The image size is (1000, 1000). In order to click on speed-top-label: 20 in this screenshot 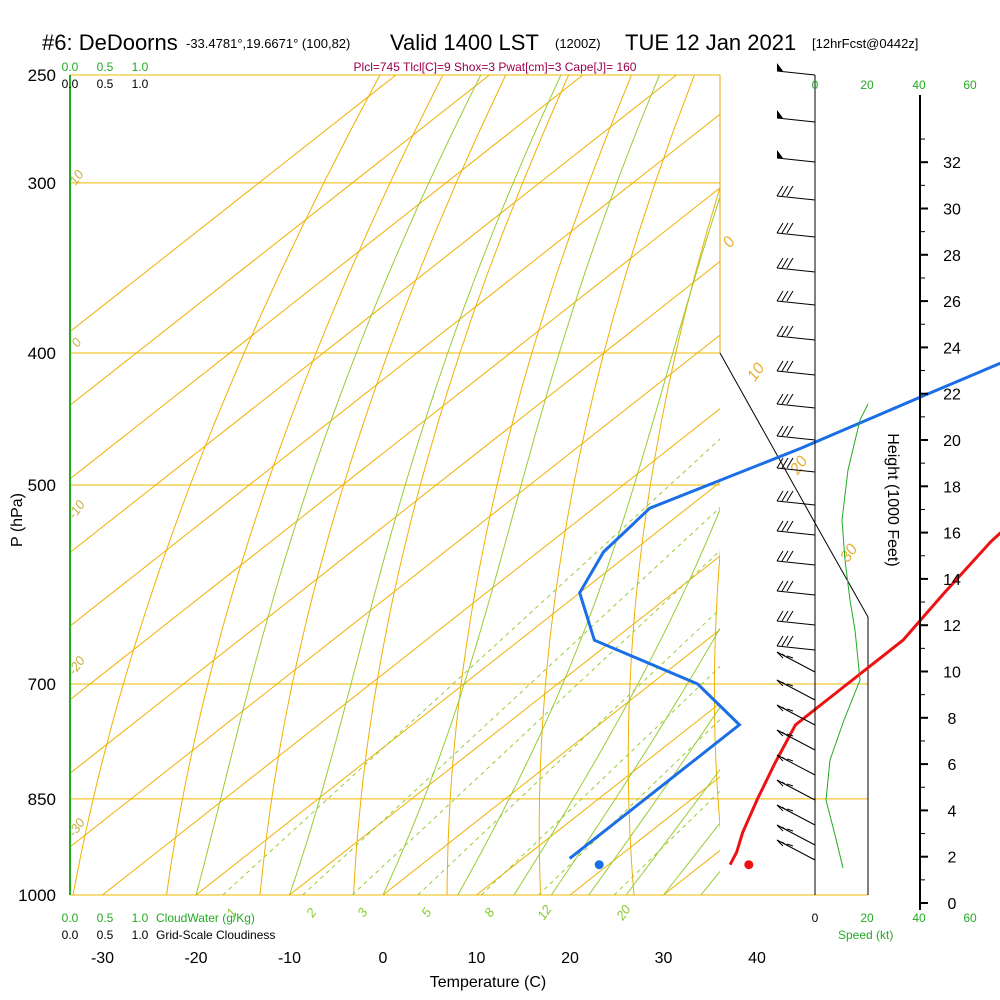, I will do `click(867, 85)`.